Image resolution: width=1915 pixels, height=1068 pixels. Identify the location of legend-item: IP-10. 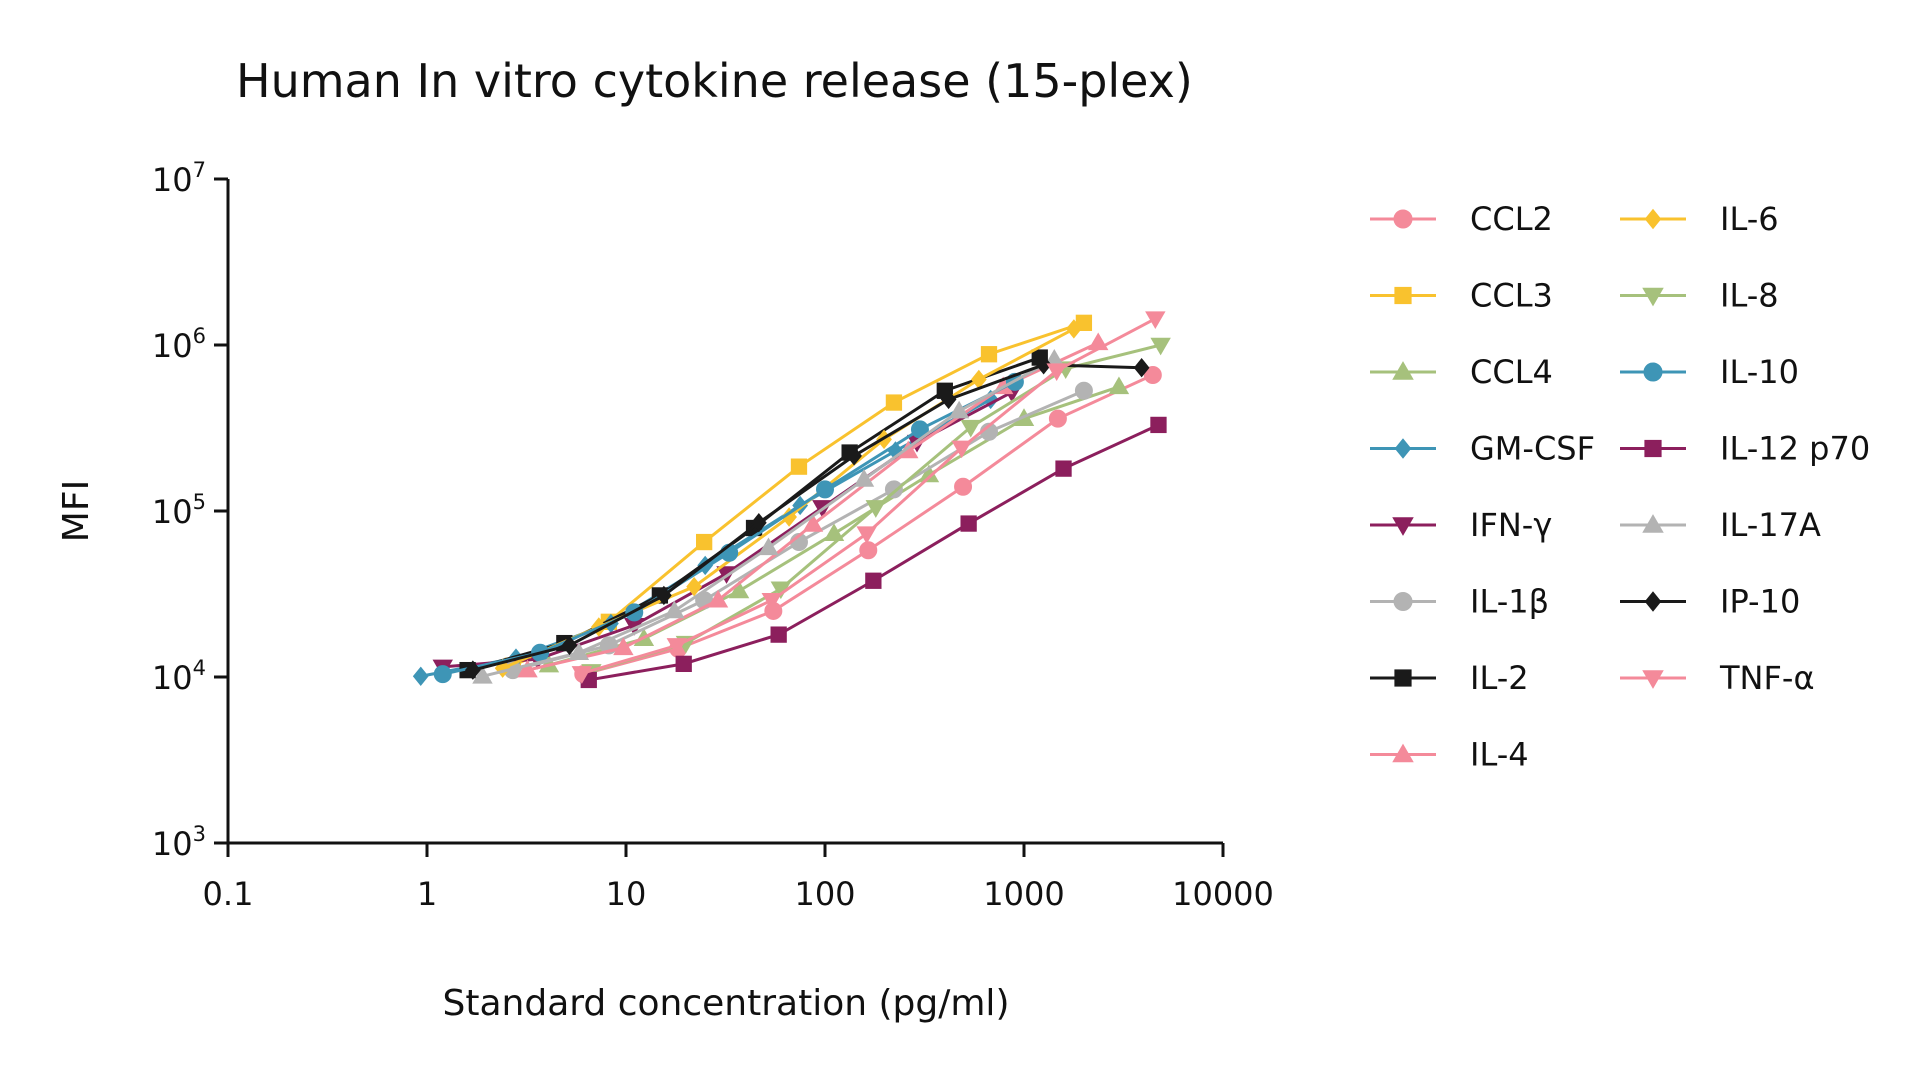
(1710, 602).